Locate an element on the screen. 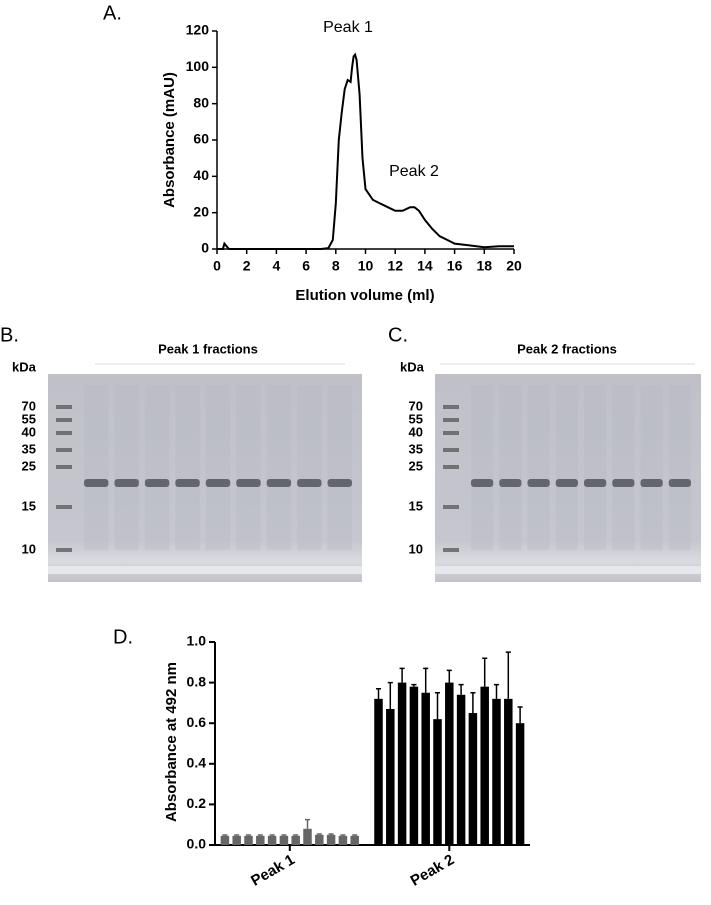 The image size is (711, 905). marker-label: 35 is located at coordinates (416, 448).